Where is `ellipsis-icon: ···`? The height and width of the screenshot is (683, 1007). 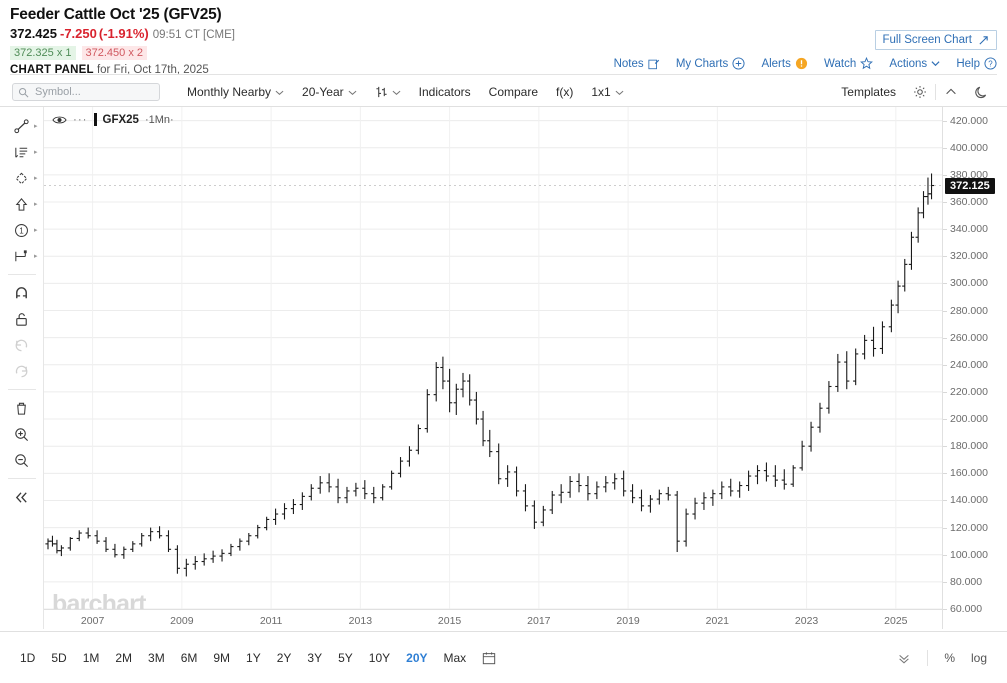 ellipsis-icon: ··· is located at coordinates (80, 119).